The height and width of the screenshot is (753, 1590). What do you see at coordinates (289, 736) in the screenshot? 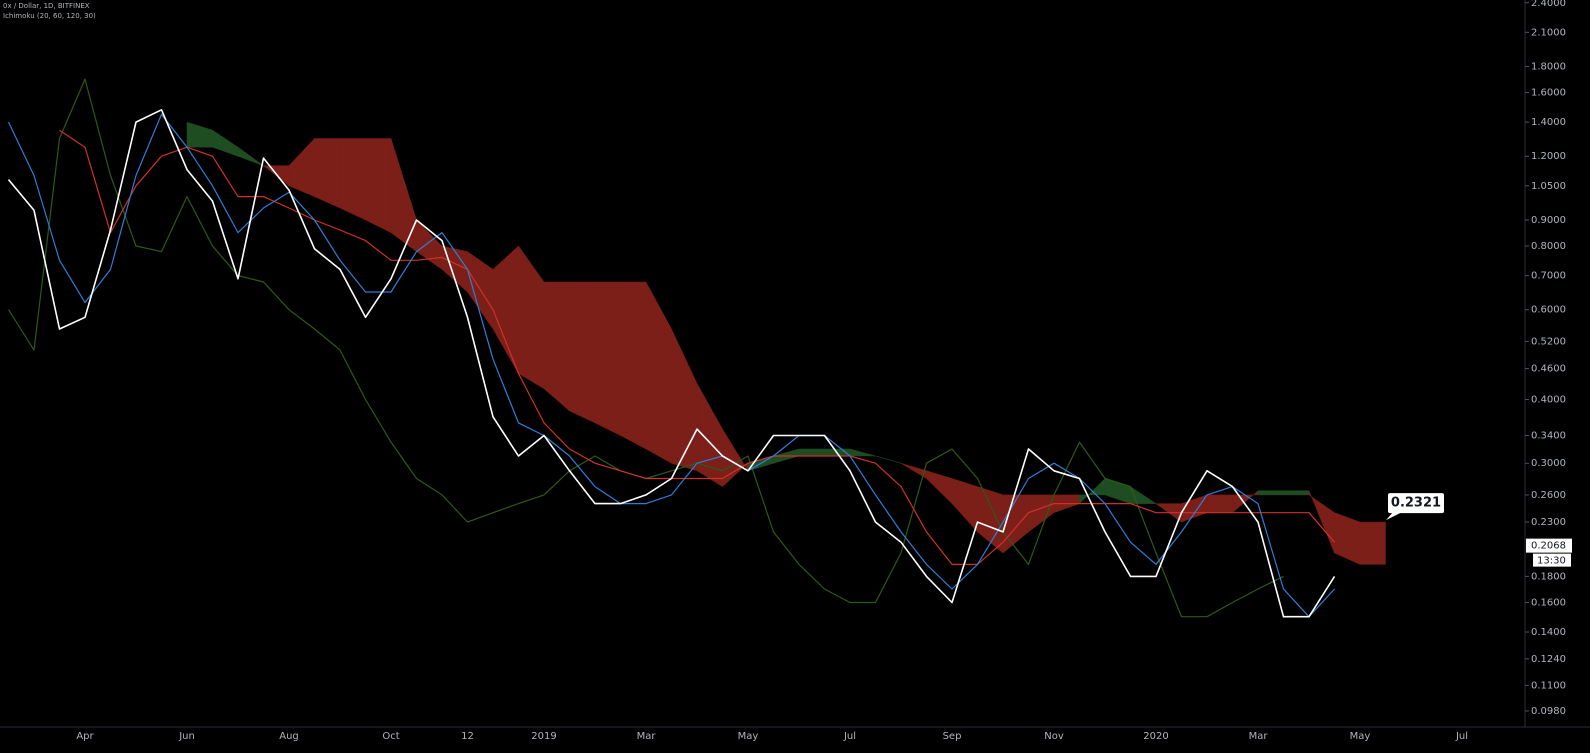
I see `x-tick-label: Aug` at bounding box center [289, 736].